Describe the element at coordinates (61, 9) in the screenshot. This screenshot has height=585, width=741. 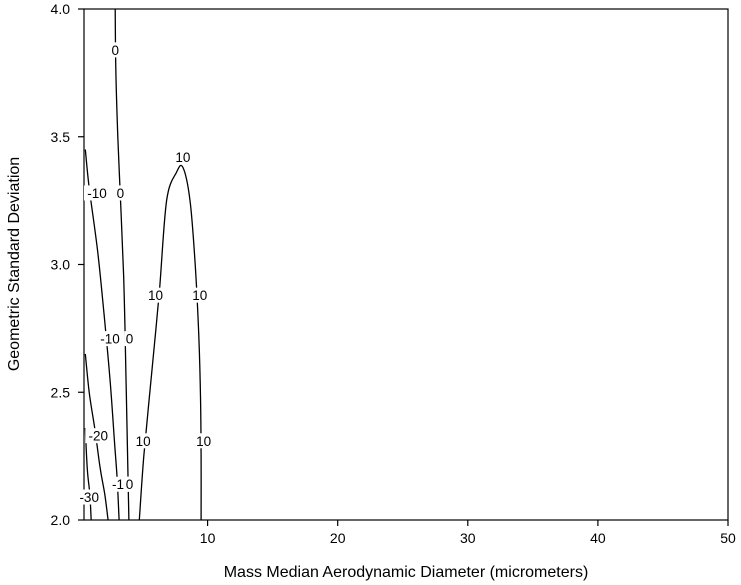
I see `y-tick-label-4: 4.0` at that location.